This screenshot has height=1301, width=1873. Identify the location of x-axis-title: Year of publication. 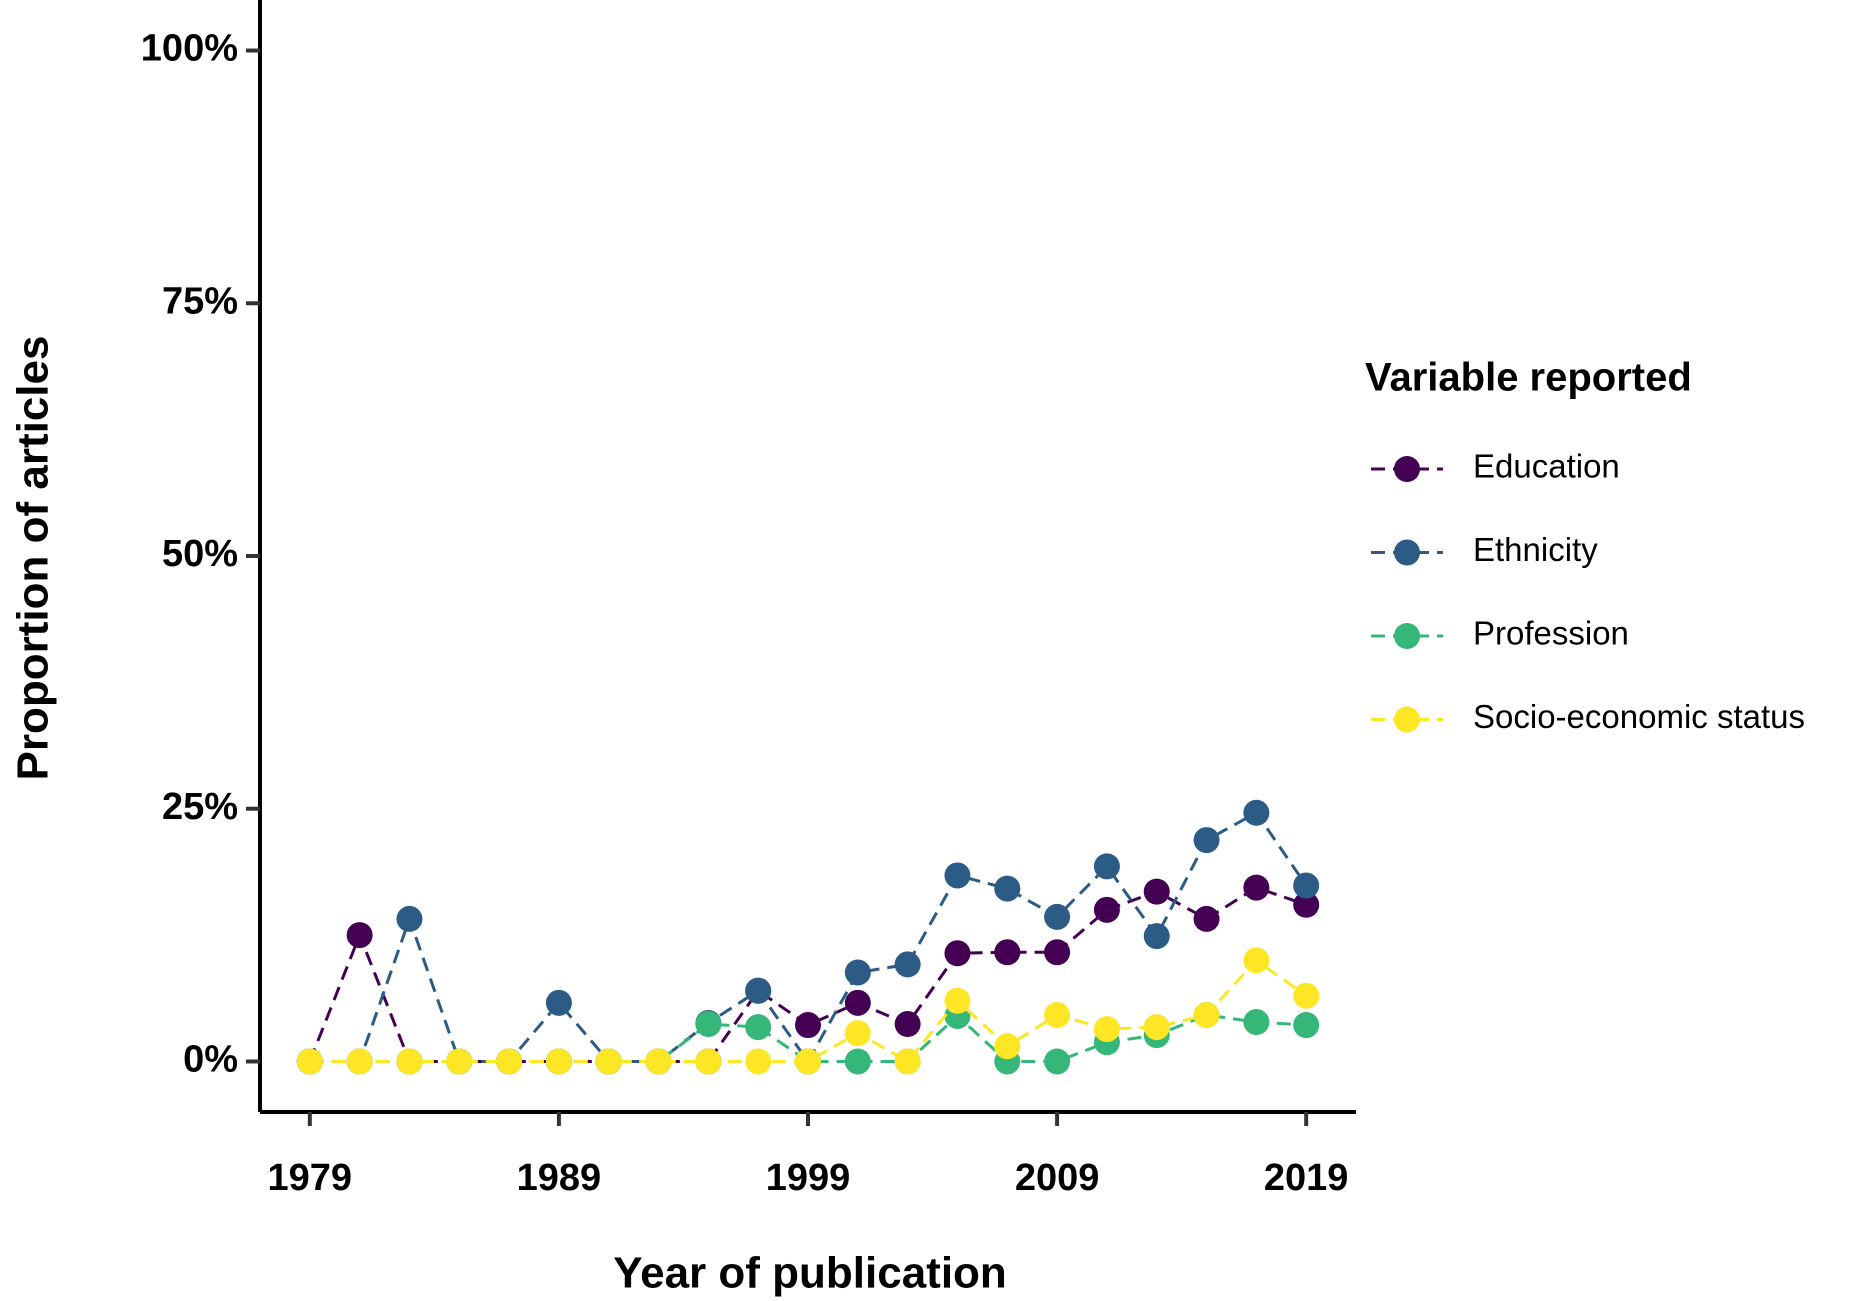
(810, 1273).